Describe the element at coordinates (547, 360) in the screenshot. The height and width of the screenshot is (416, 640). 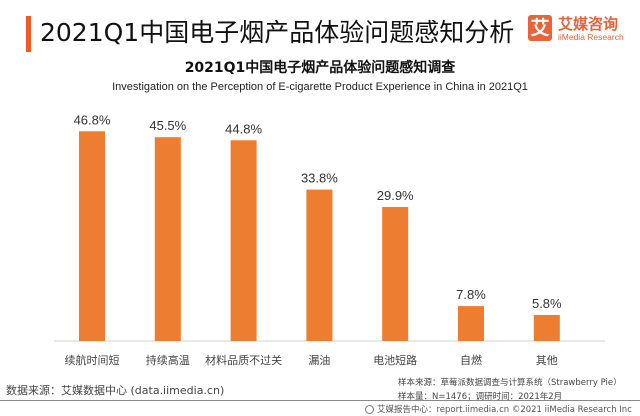
I see `category-label: 其他` at that location.